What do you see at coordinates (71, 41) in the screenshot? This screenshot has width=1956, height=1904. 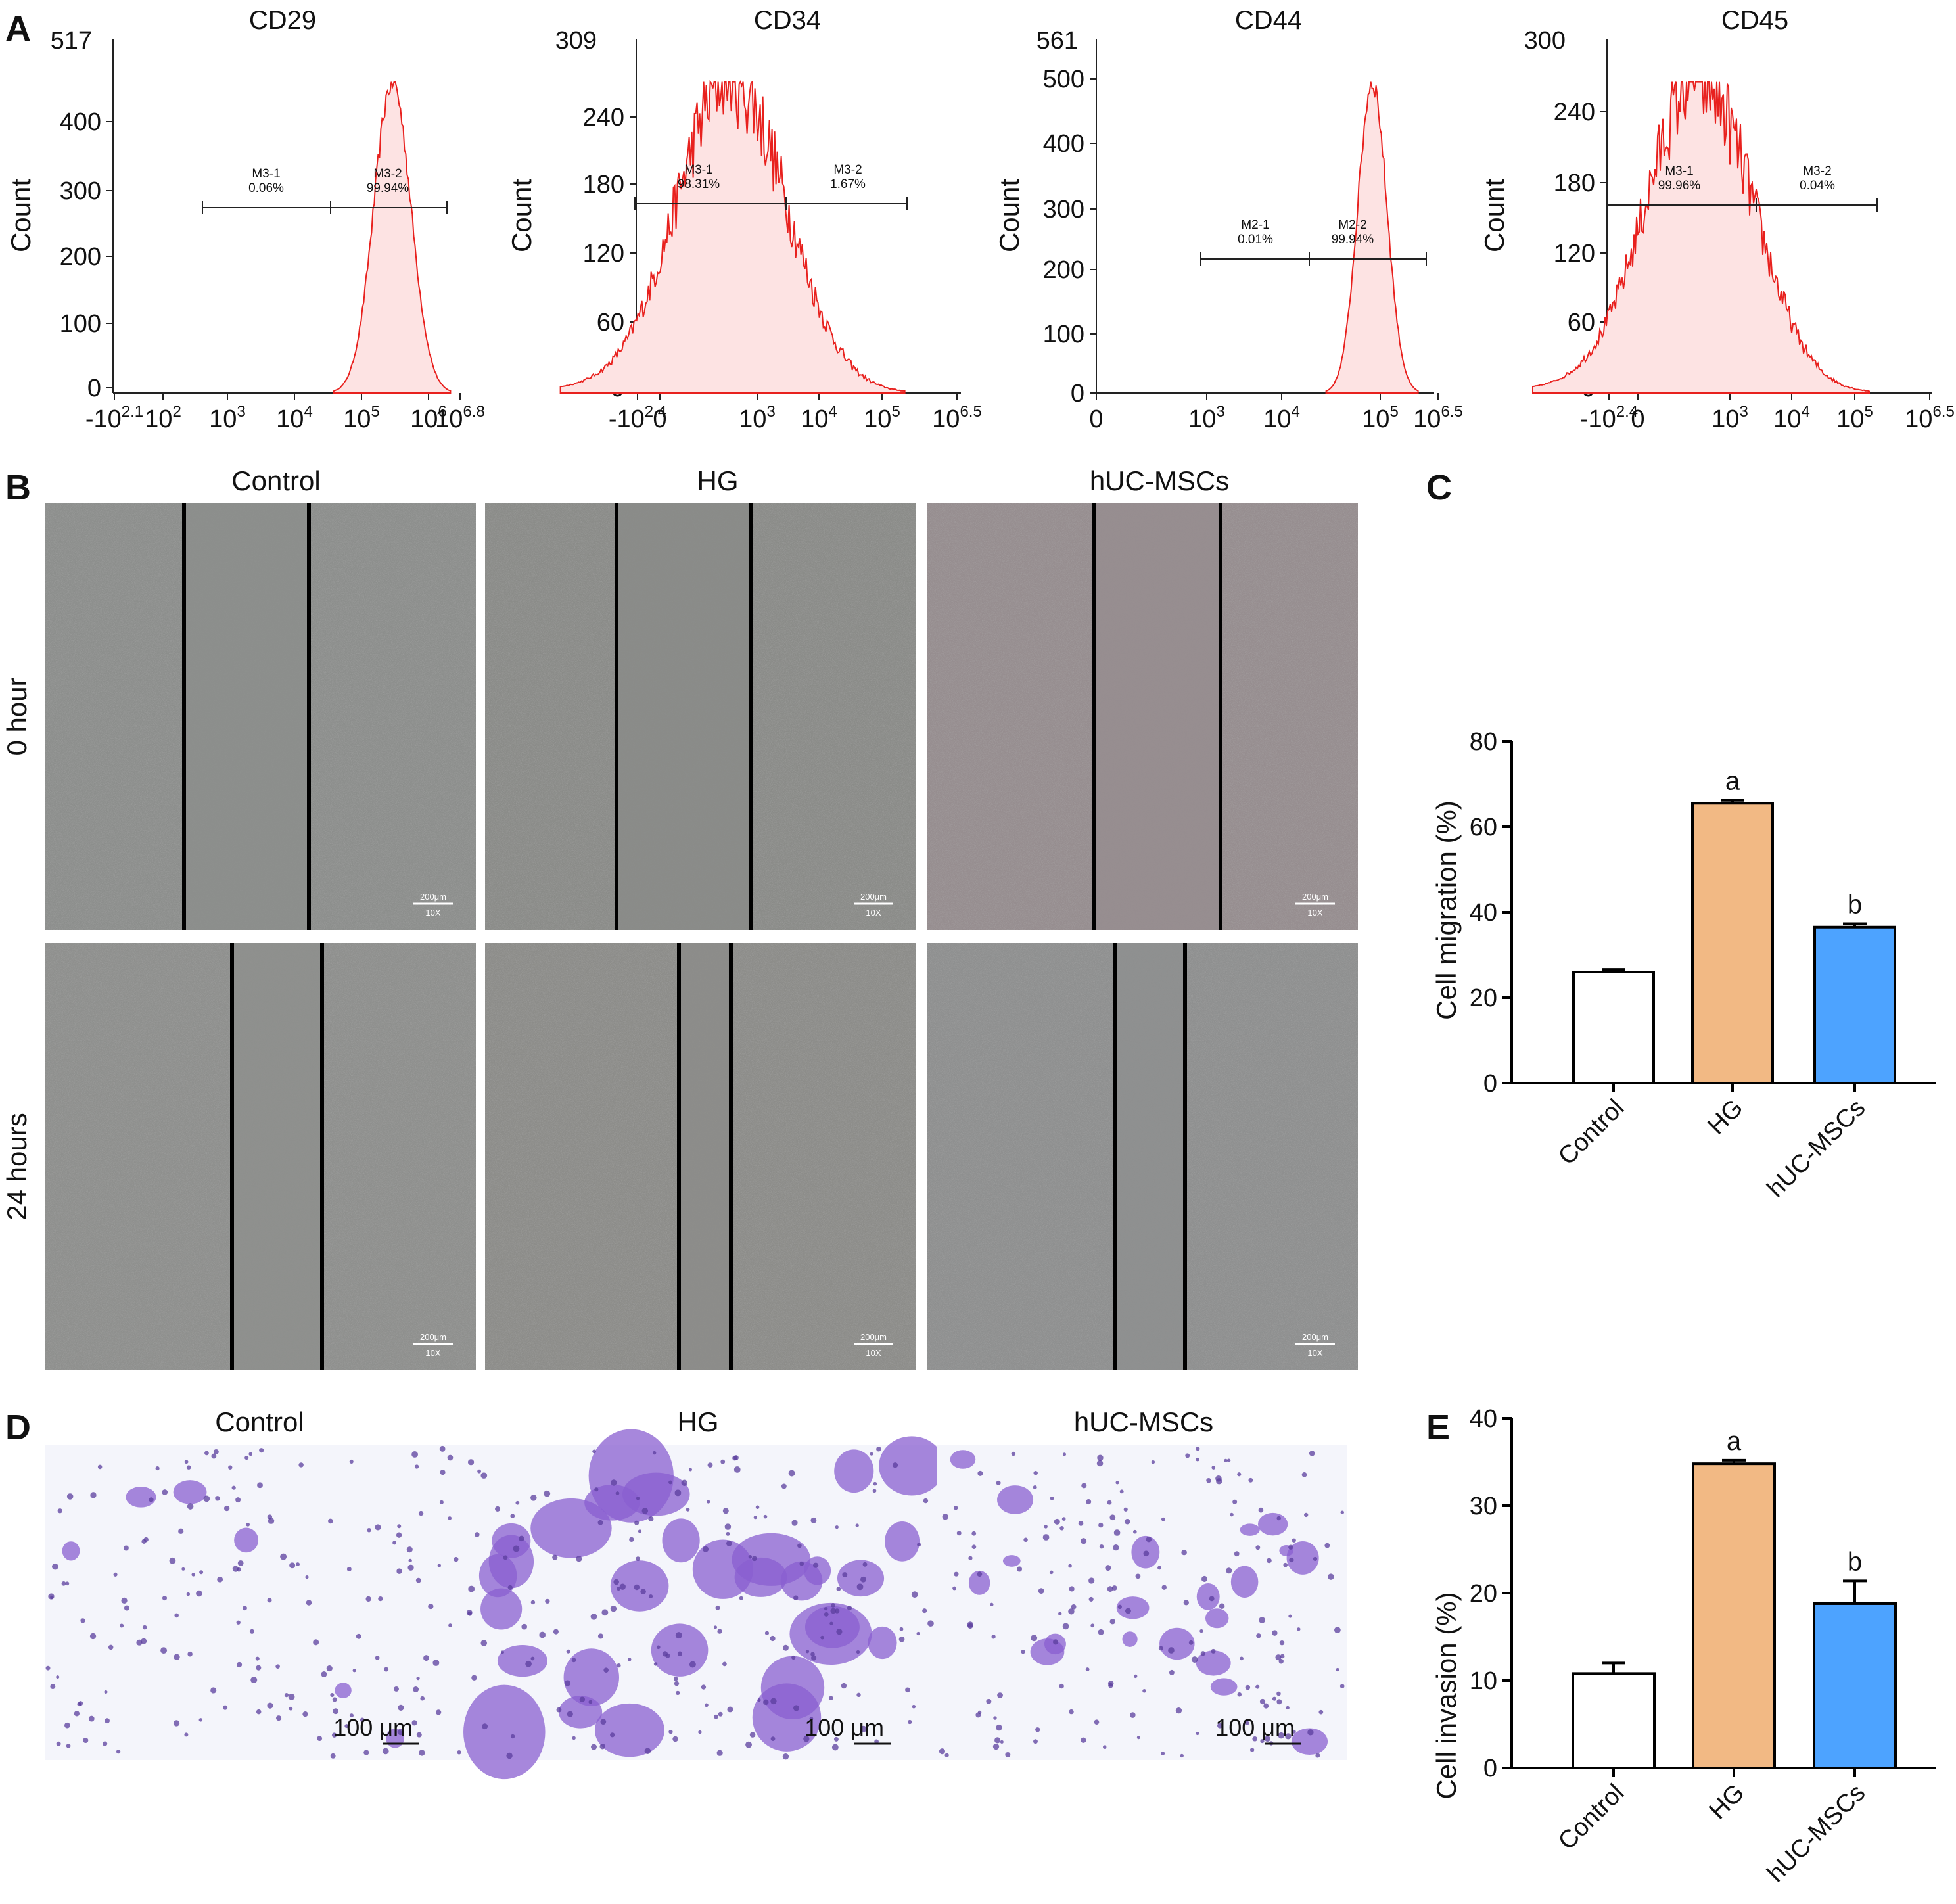 I see `y-max-label: 517` at bounding box center [71, 41].